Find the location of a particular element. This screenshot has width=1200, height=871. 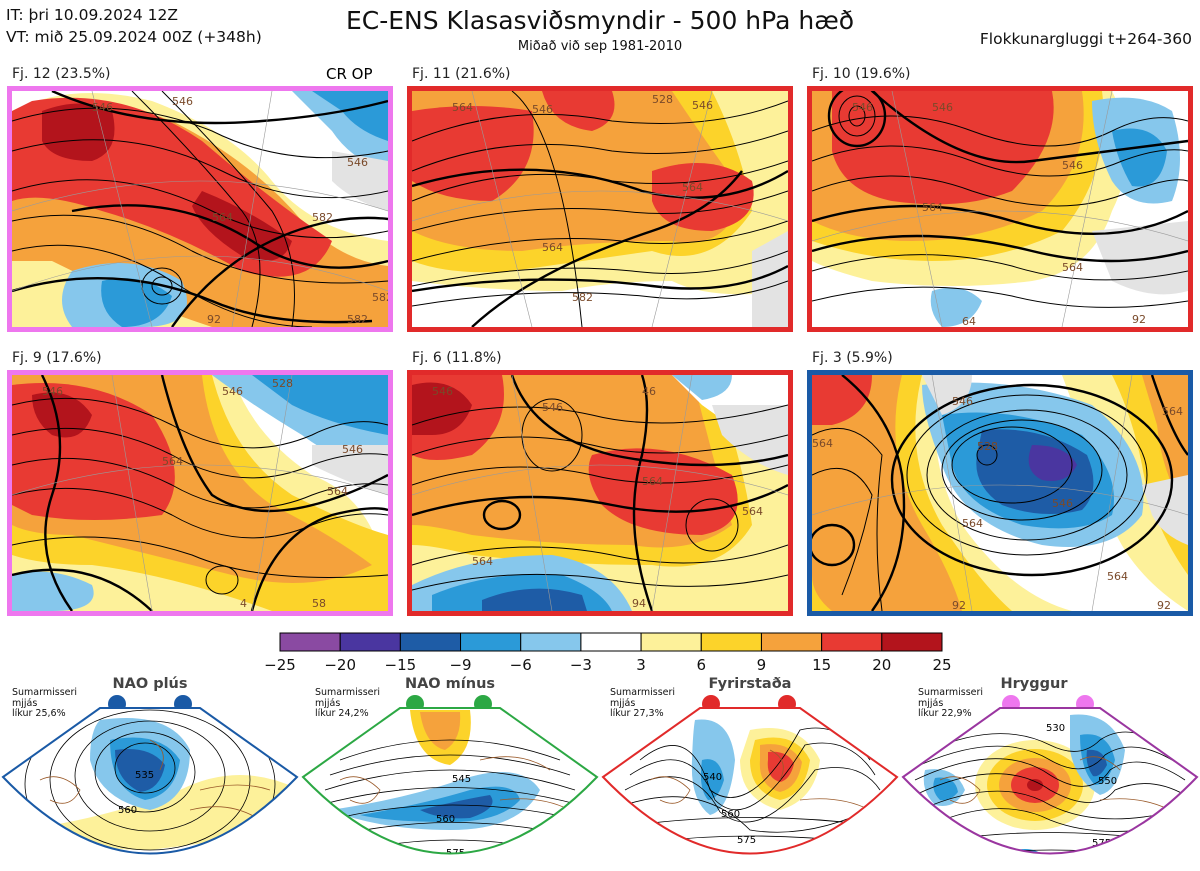

regime-map: 535 560 is located at coordinates (150, 781).